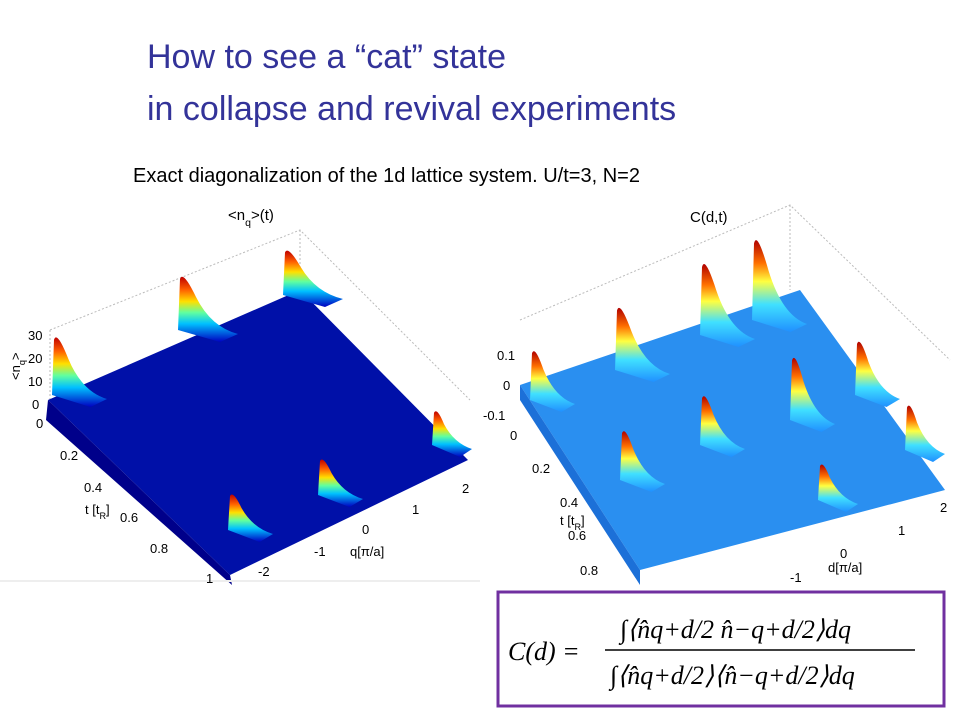  I want to click on plot-title: <nq>(t), so click(251, 218).